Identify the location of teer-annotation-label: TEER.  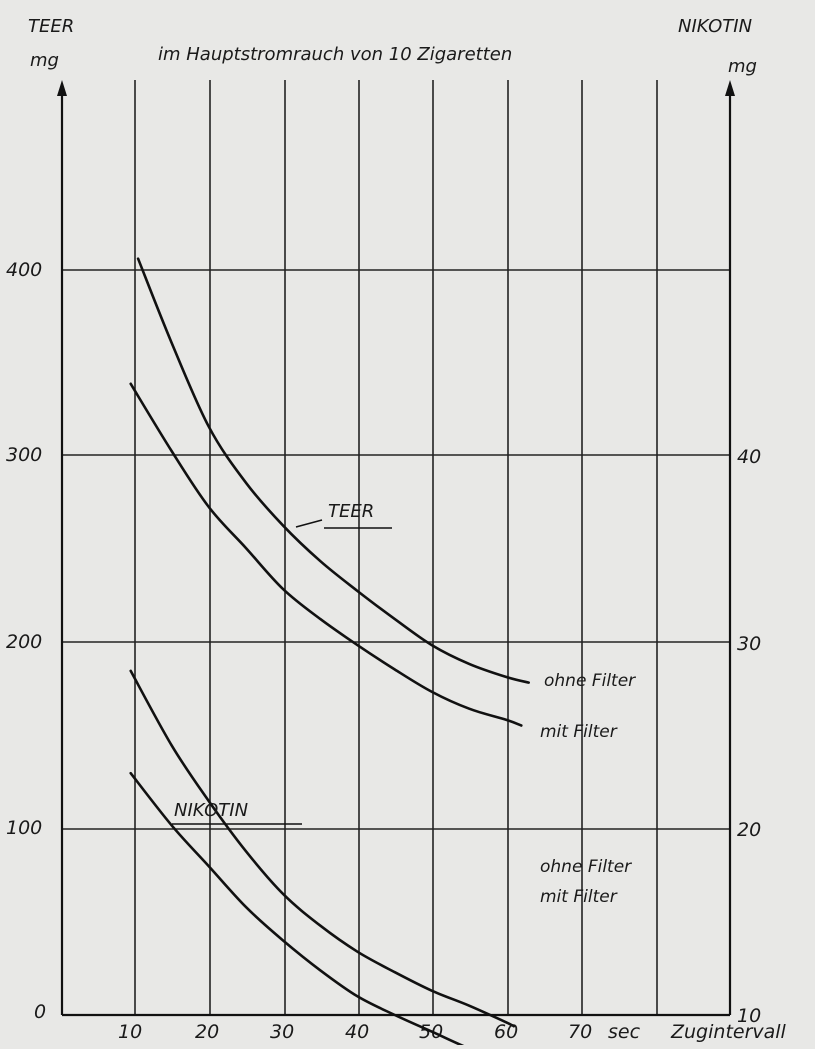
(351, 511).